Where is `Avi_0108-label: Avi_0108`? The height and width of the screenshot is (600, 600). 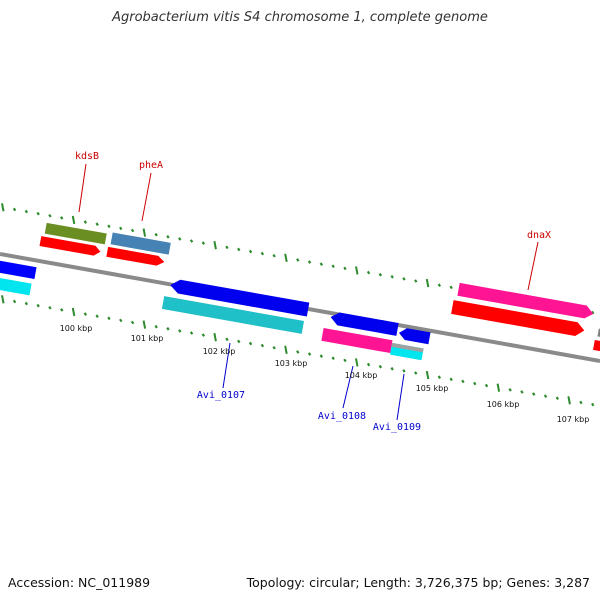
Avi_0108-label: Avi_0108 is located at coordinates (342, 416).